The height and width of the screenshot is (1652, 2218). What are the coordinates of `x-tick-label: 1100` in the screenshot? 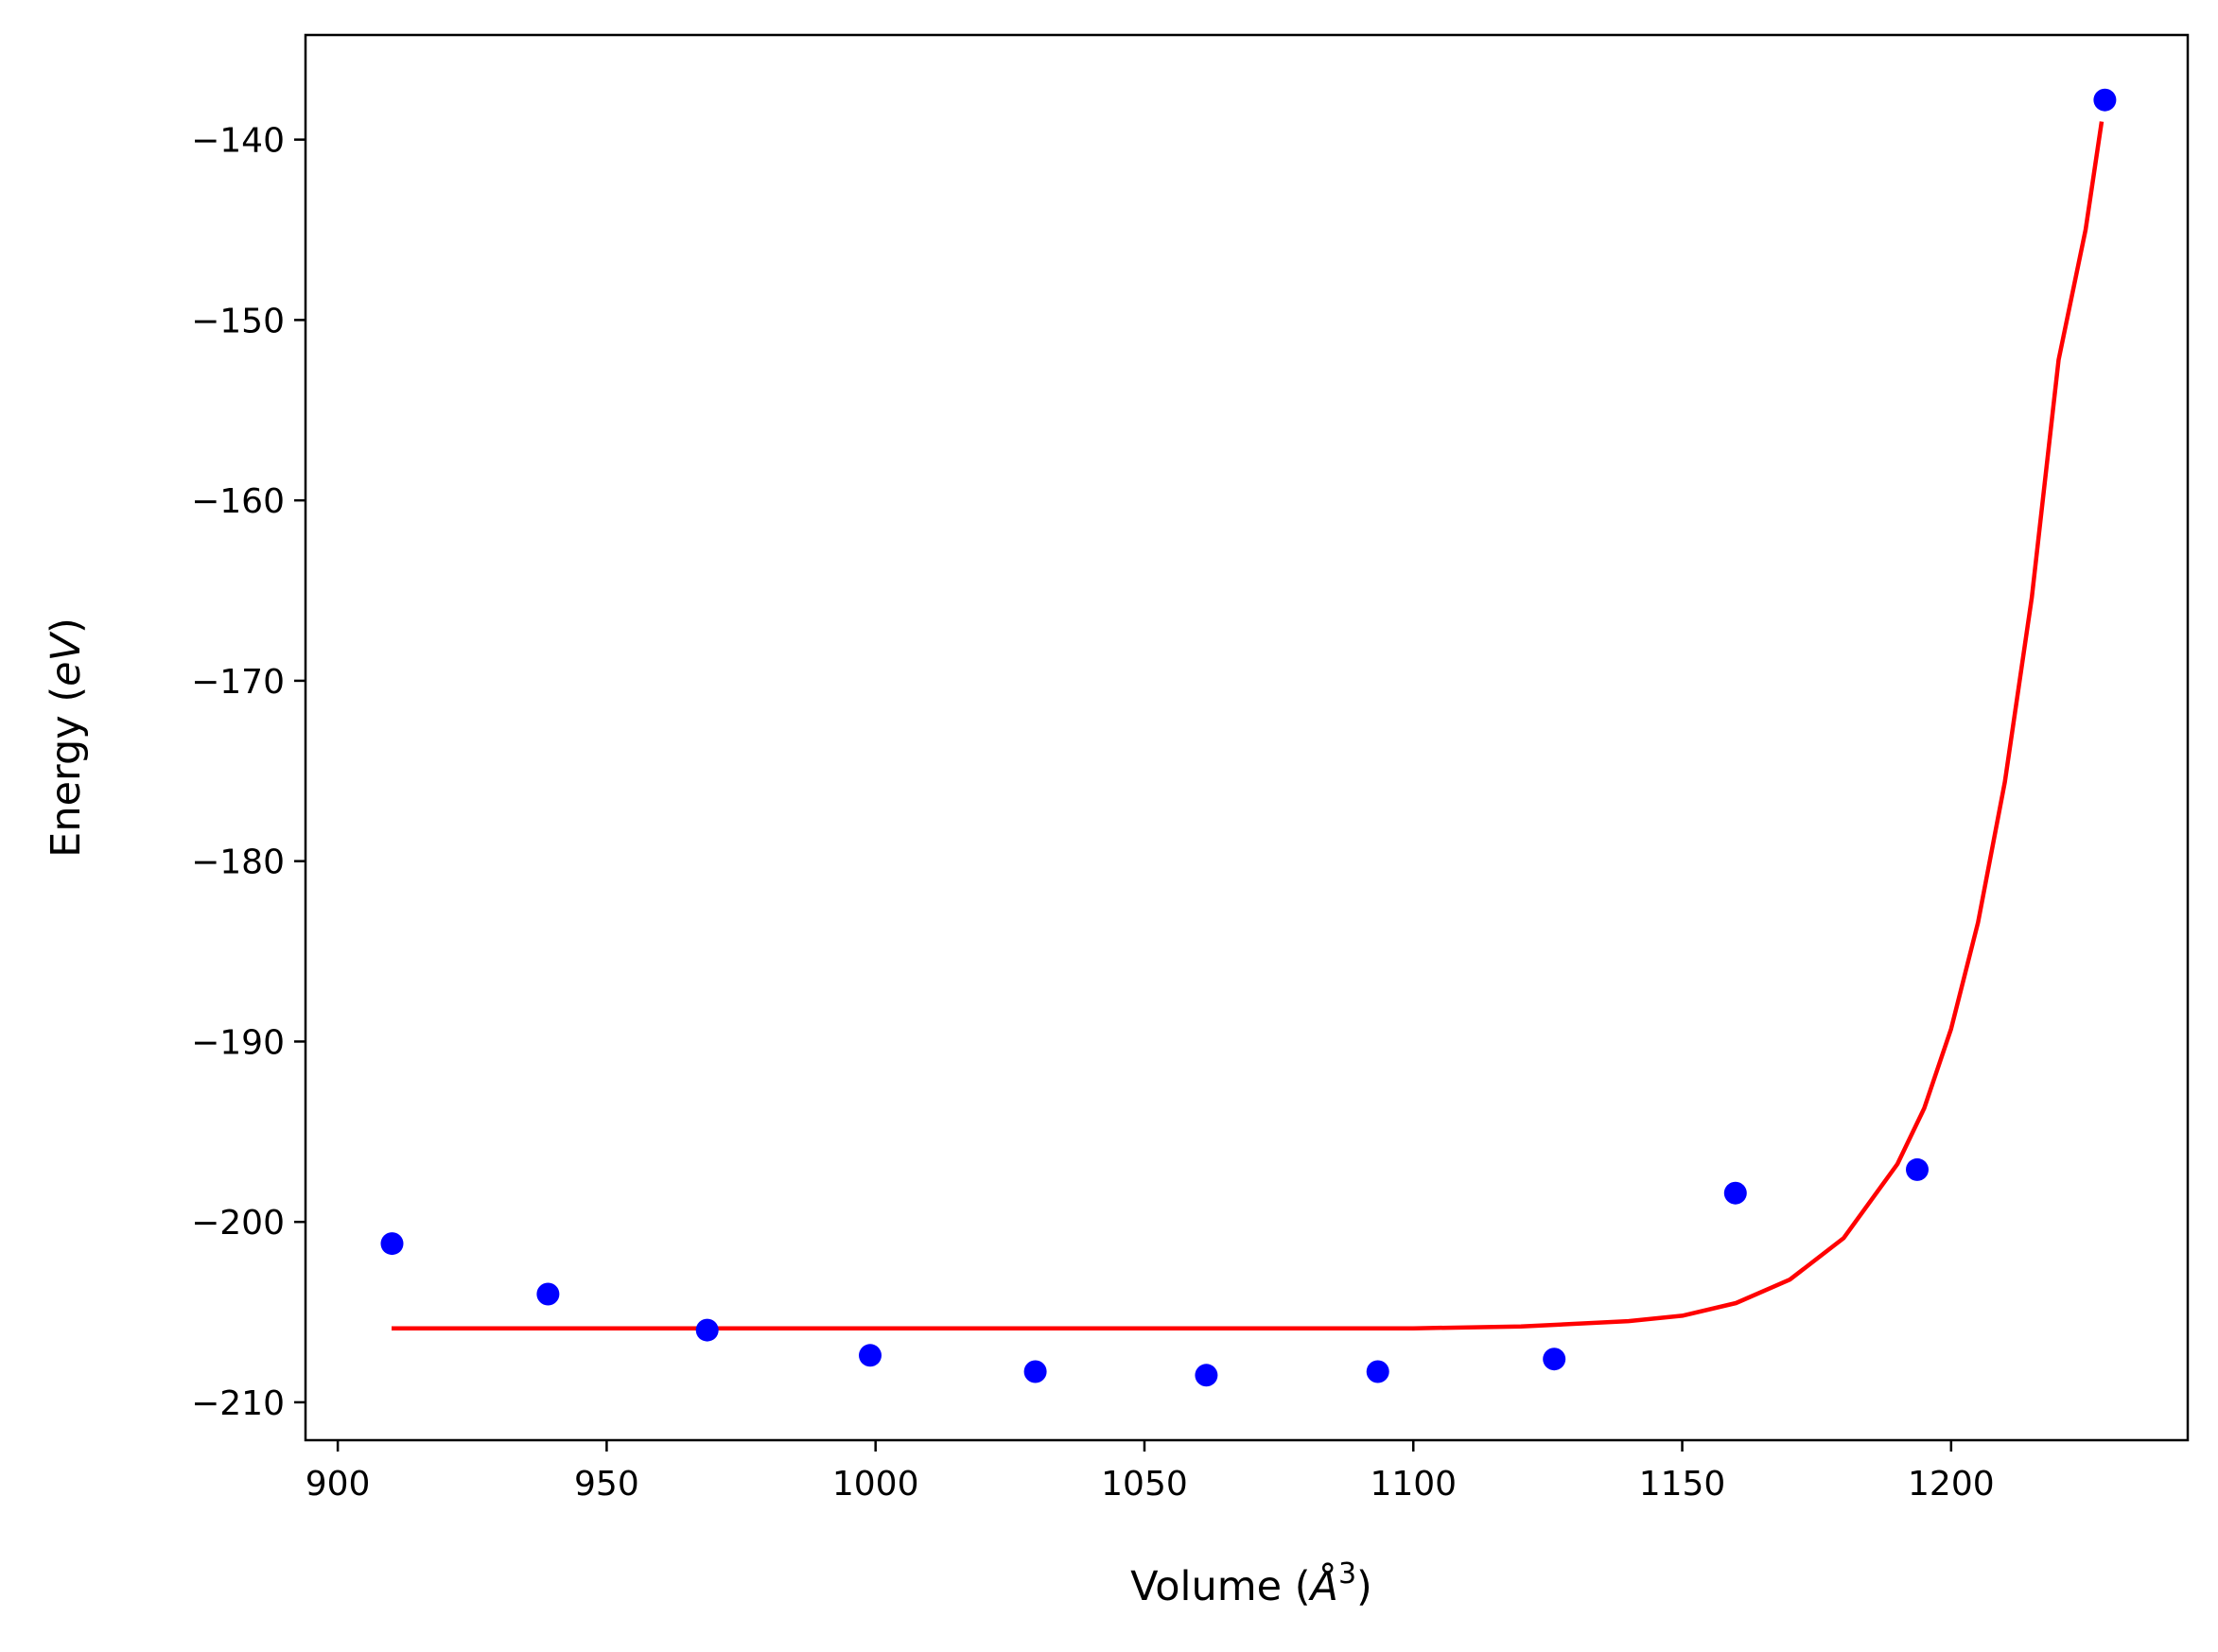 It's located at (1413, 1485).